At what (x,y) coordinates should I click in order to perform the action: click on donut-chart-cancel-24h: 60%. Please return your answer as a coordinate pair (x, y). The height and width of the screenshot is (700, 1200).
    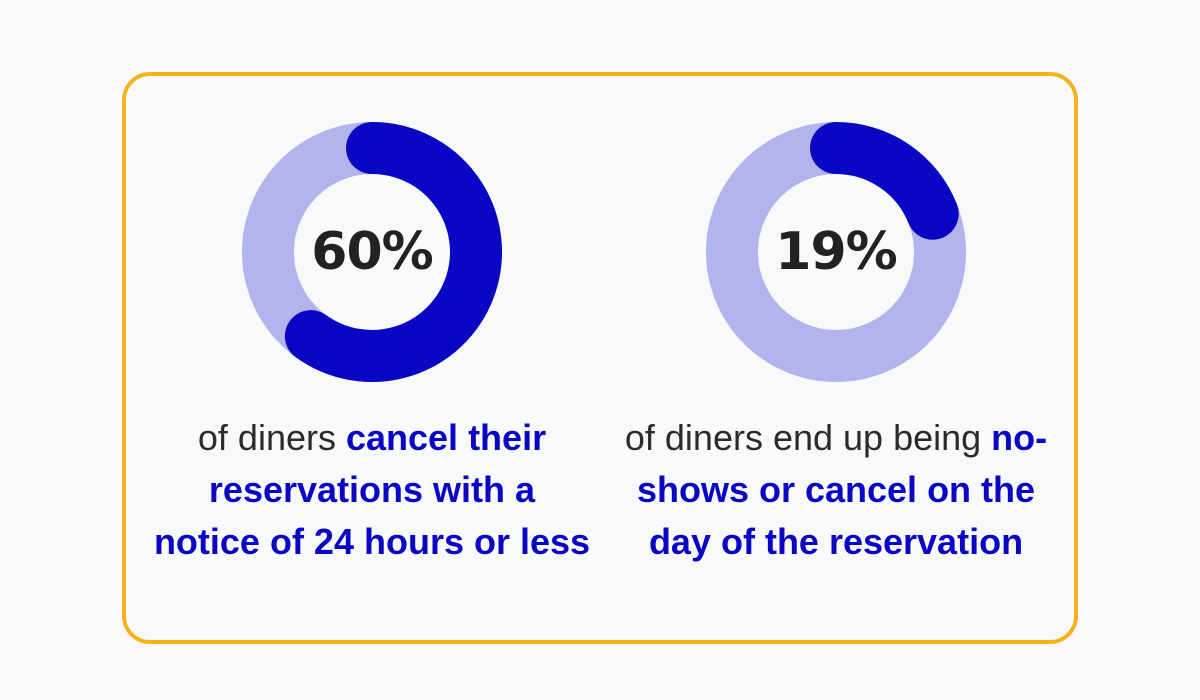
    Looking at the image, I should click on (372, 252).